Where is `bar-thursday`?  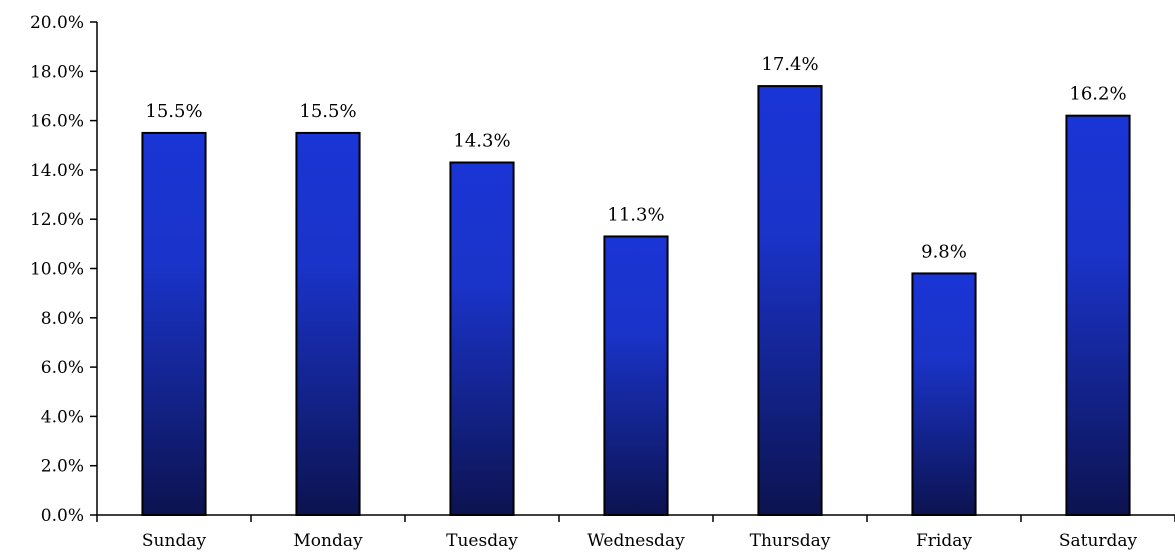 bar-thursday is located at coordinates (790, 300).